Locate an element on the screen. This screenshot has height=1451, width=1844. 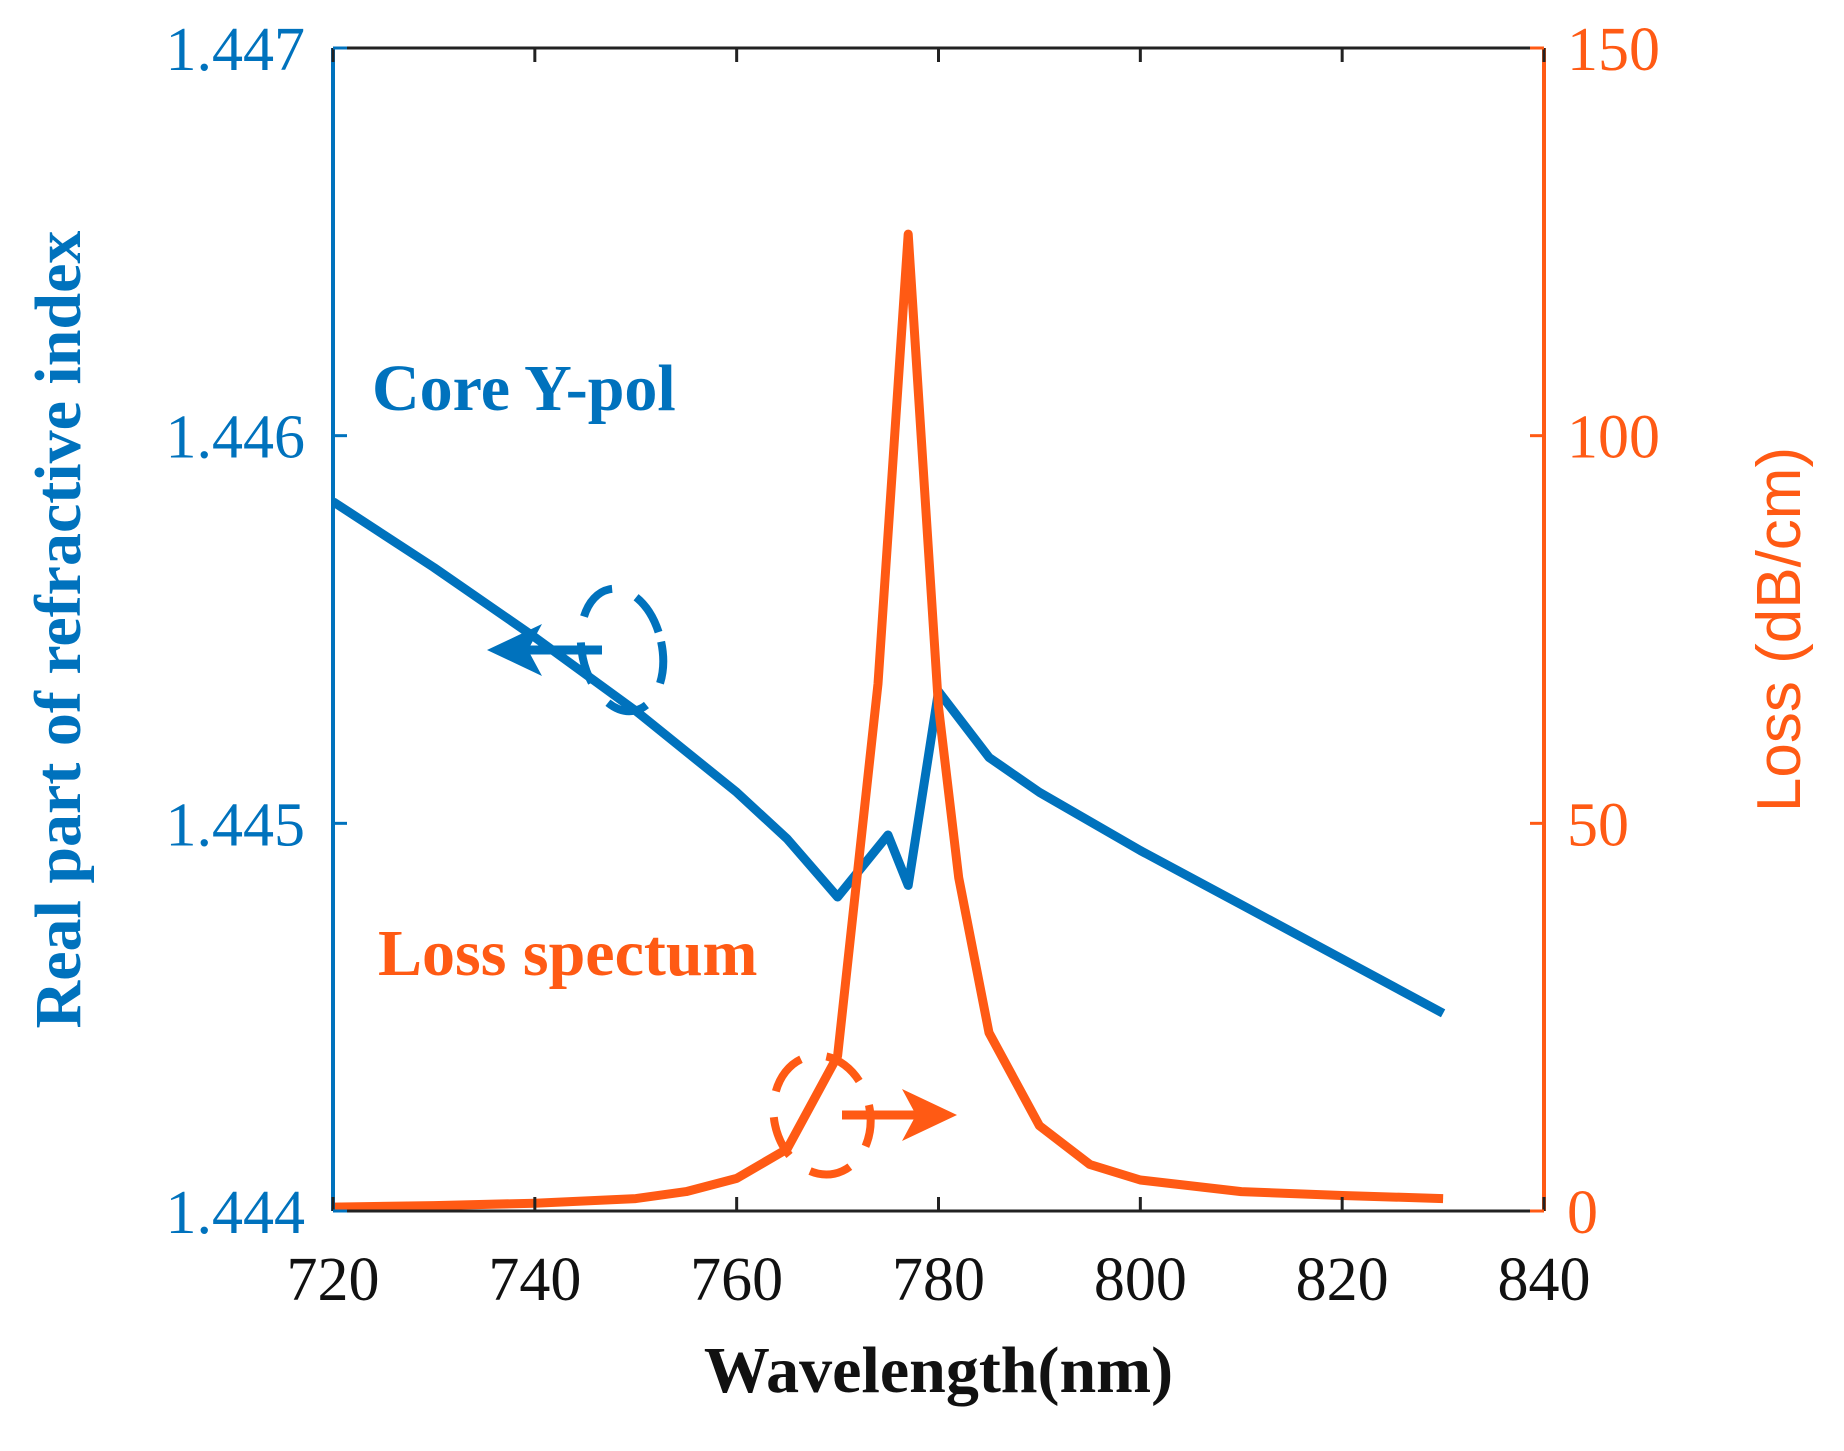
y-right-tick-label: 50 is located at coordinates (1598, 825).